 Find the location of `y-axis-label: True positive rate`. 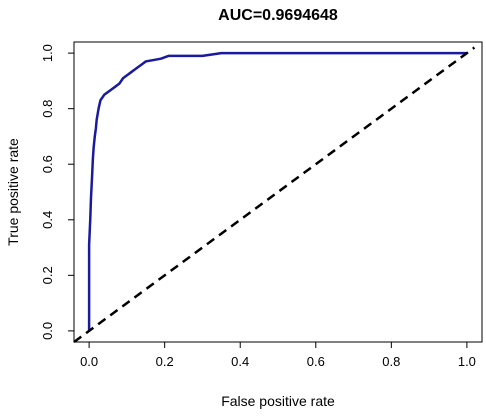

y-axis-label: True positive rate is located at coordinates (13, 192).